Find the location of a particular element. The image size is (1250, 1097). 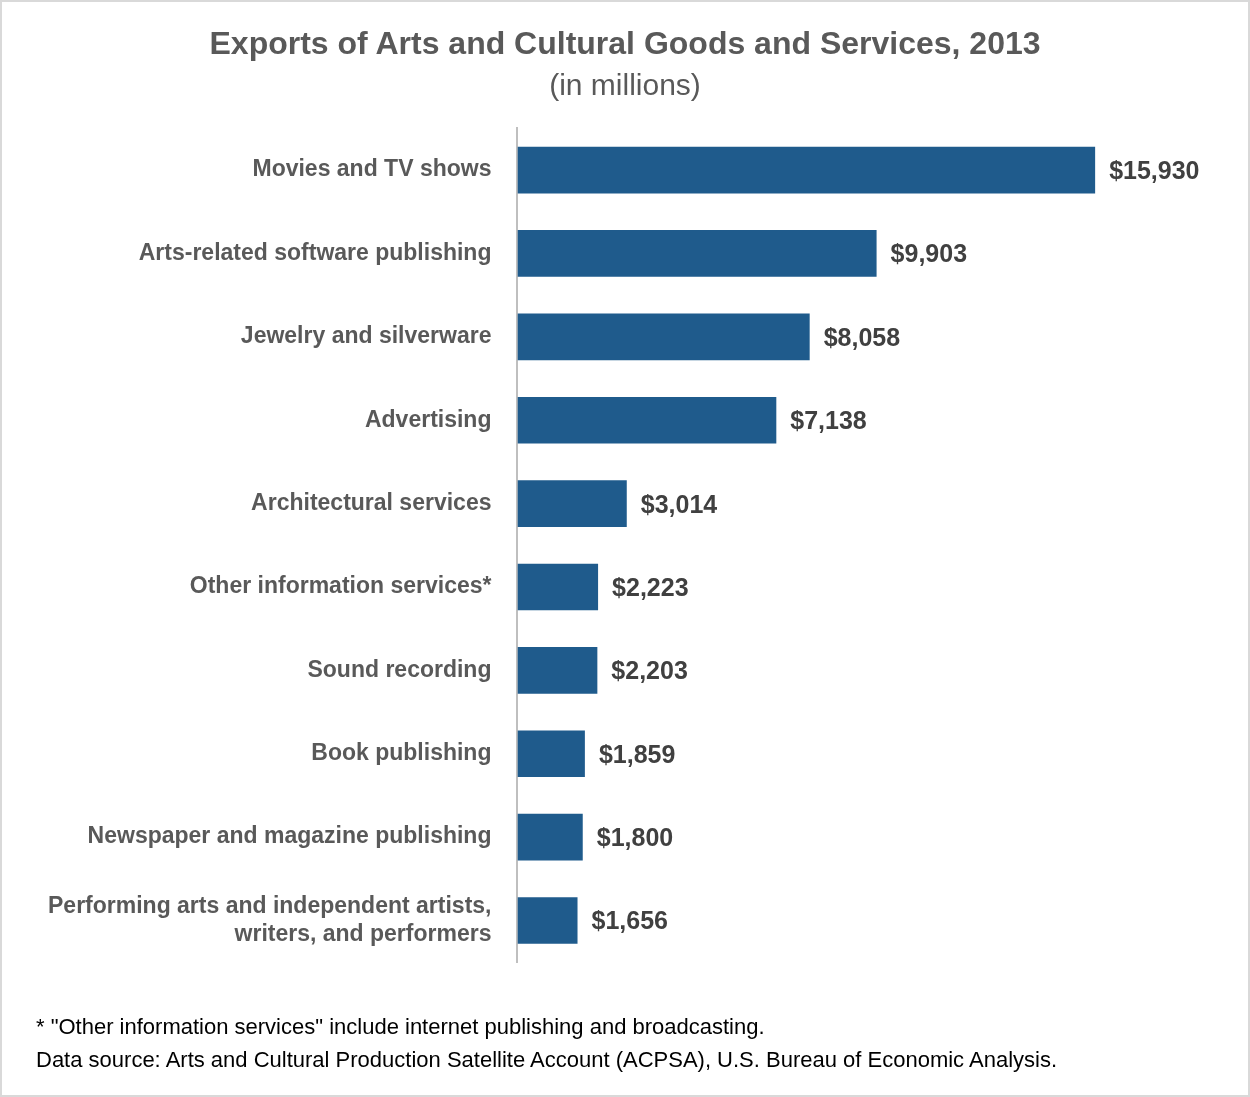

y-tick-label: Advertising is located at coordinates (428, 418).